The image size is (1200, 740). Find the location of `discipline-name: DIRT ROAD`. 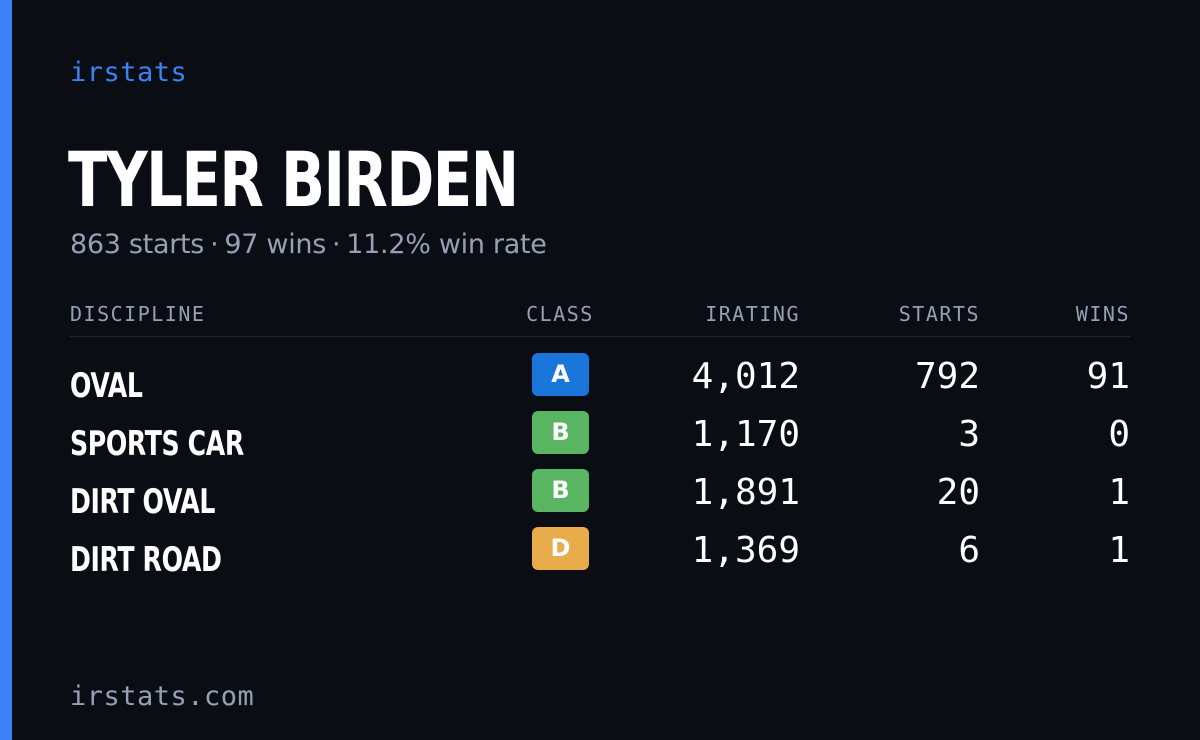

discipline-name: DIRT ROAD is located at coordinates (146, 560).